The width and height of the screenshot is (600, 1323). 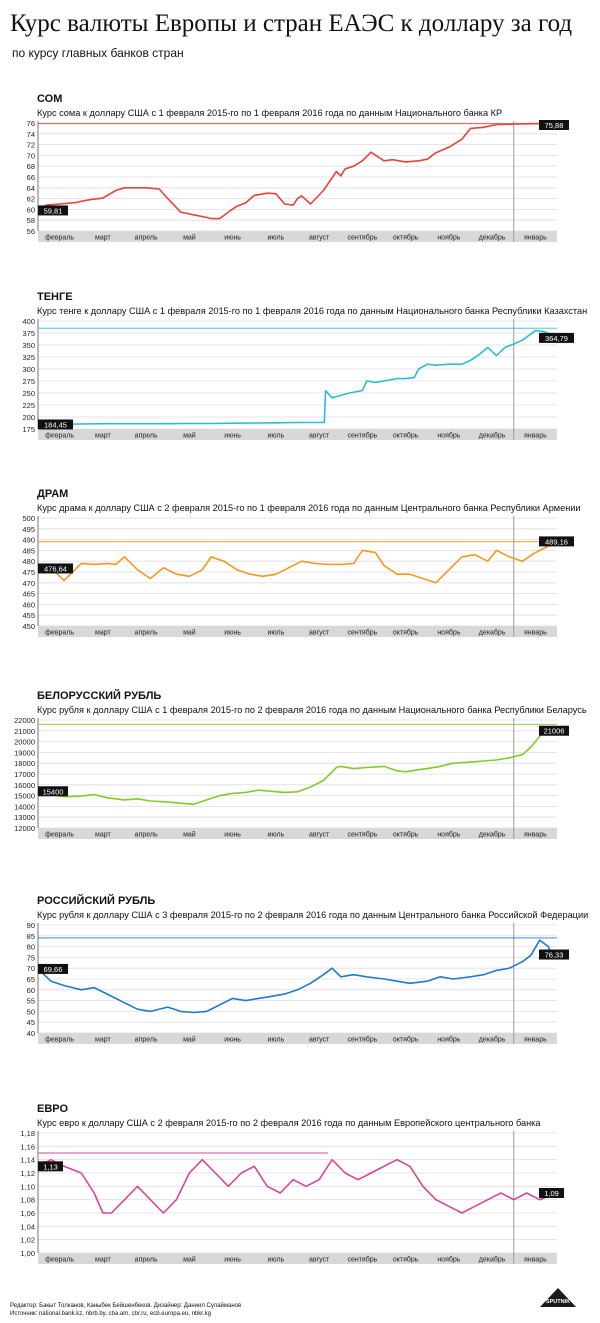 I want to click on y-tick-label: 56, so click(x=31, y=231).